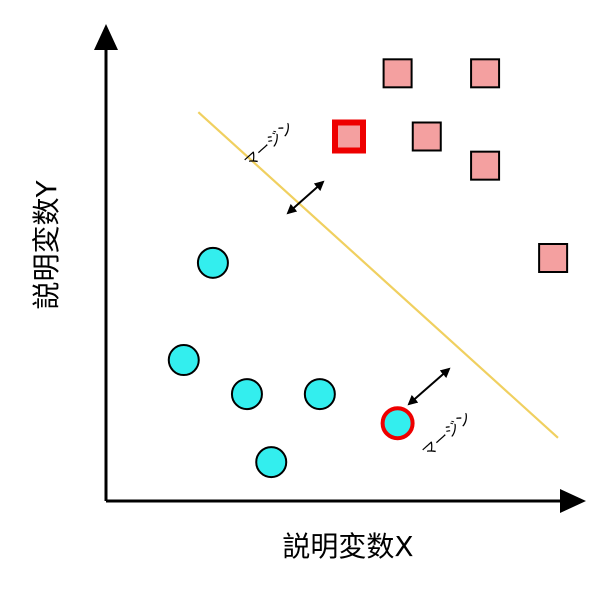 The width and height of the screenshot is (612, 594). I want to click on support-vector-square, so click(349, 136).